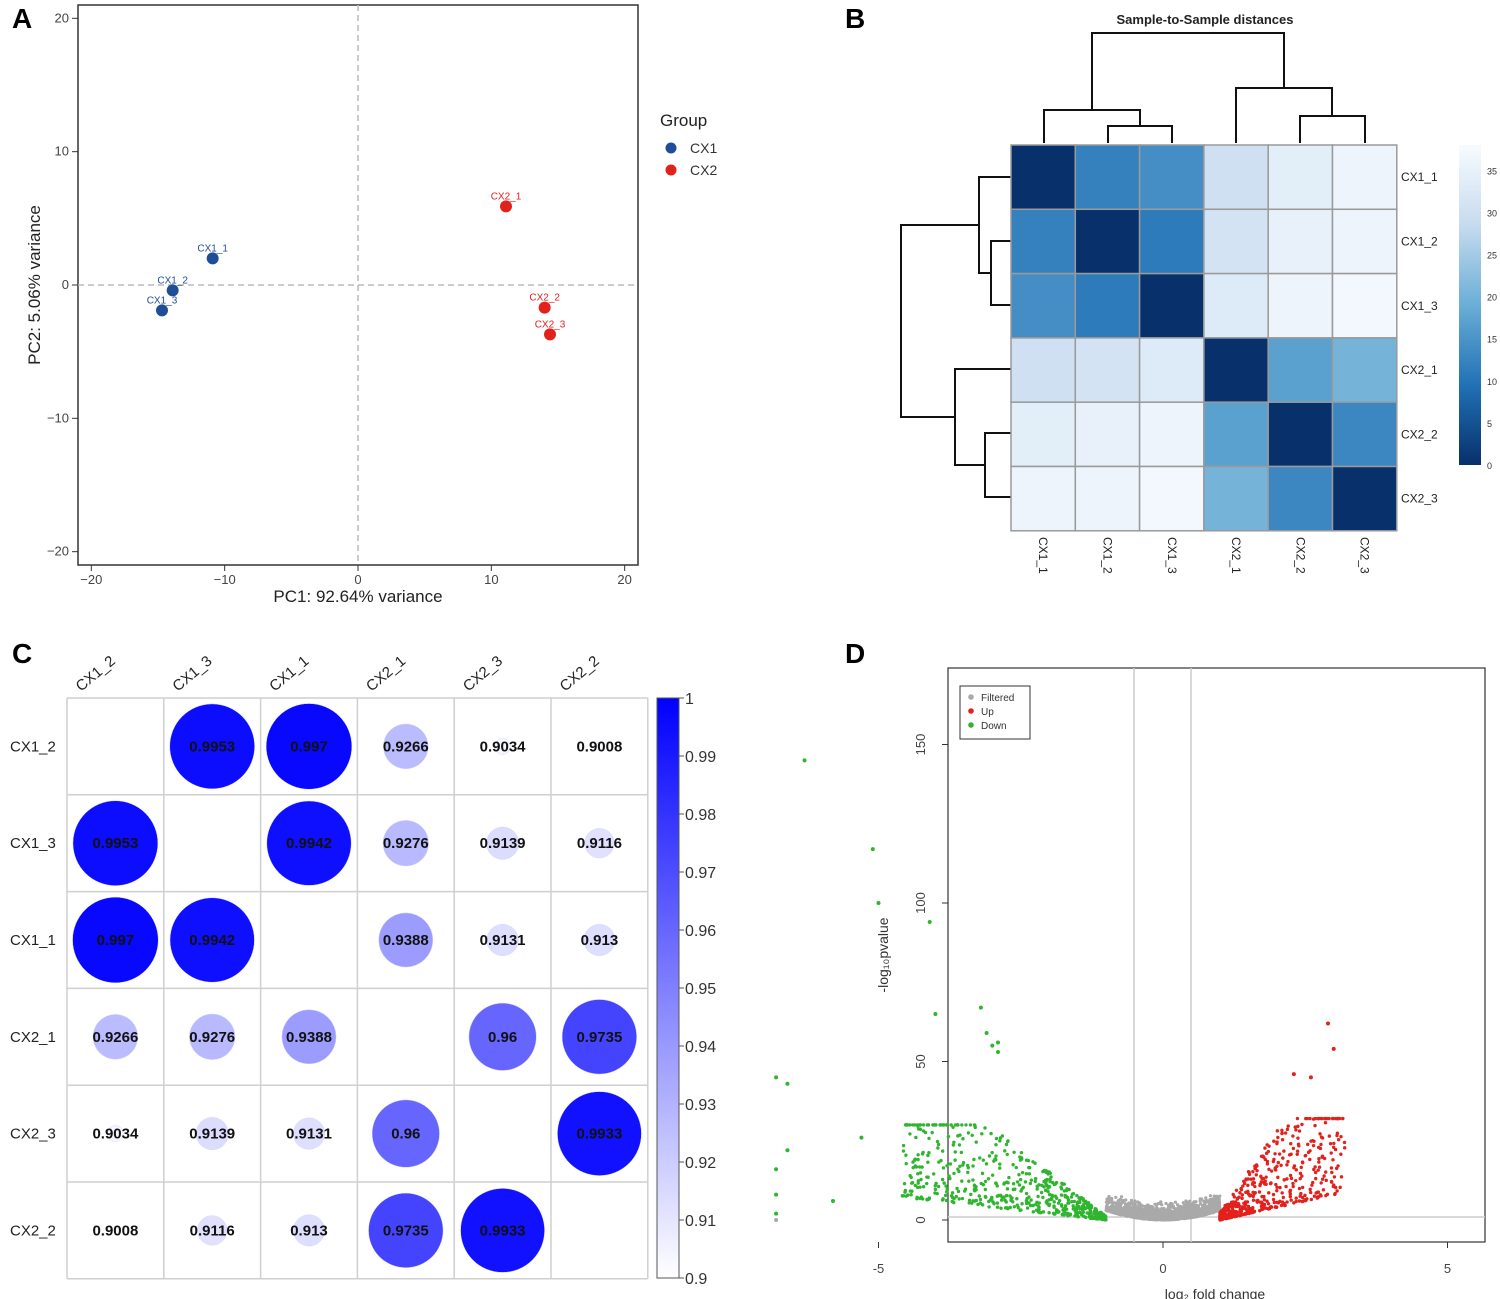 The height and width of the screenshot is (1299, 1500). What do you see at coordinates (33, 746) in the screenshot?
I see `correlation-row-label: CX1_2` at bounding box center [33, 746].